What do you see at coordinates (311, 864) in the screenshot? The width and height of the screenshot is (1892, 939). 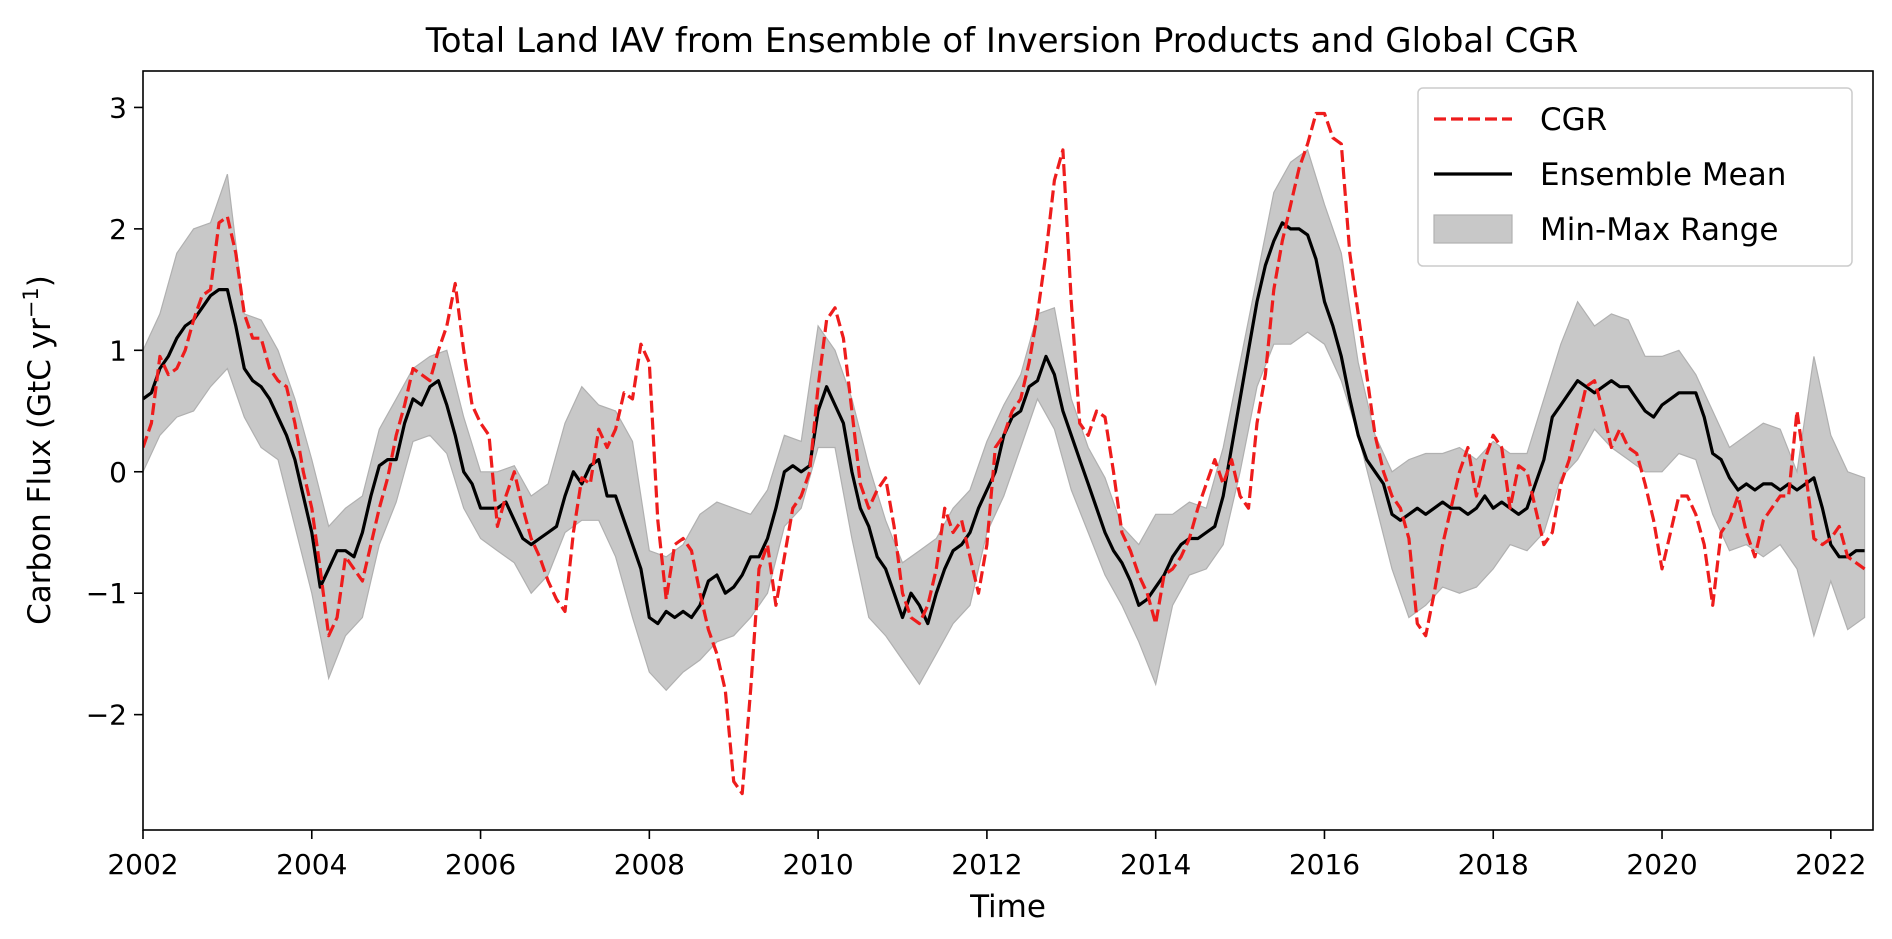 I see `x-tick-label: 2004` at bounding box center [311, 864].